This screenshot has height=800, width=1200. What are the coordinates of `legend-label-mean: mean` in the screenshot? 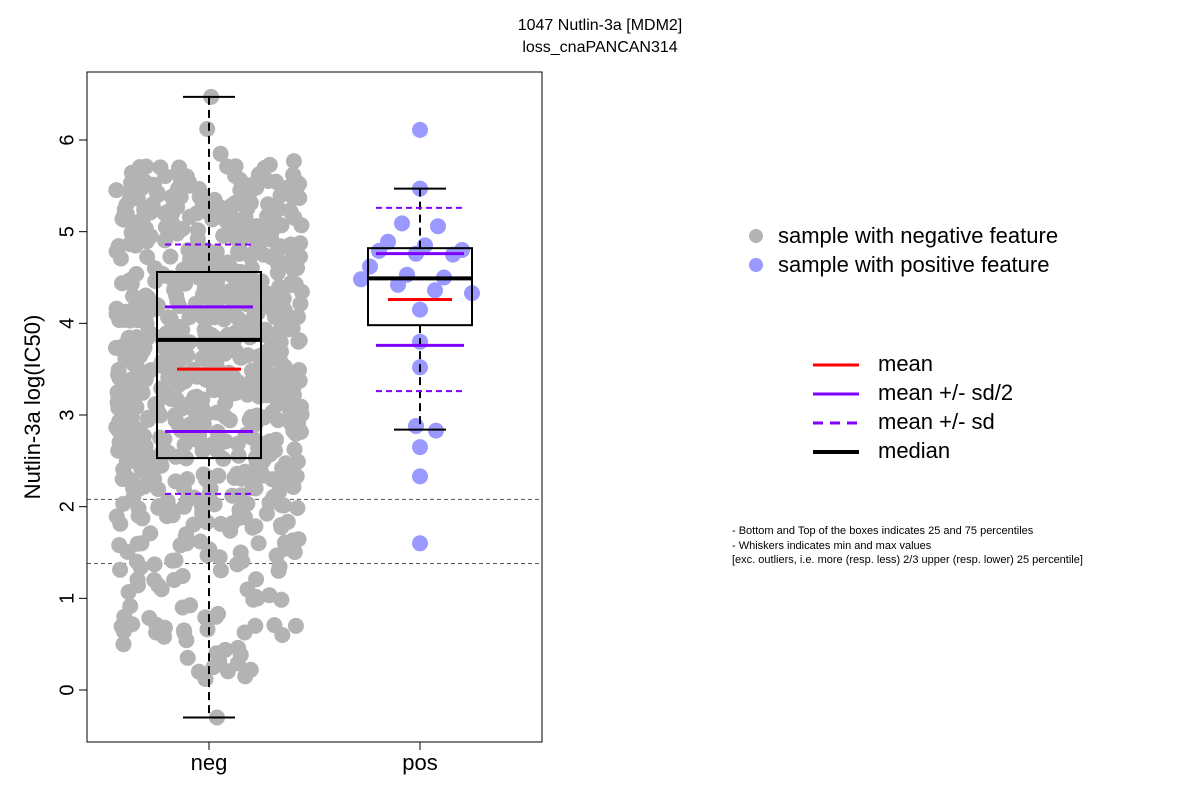 It's located at (906, 363).